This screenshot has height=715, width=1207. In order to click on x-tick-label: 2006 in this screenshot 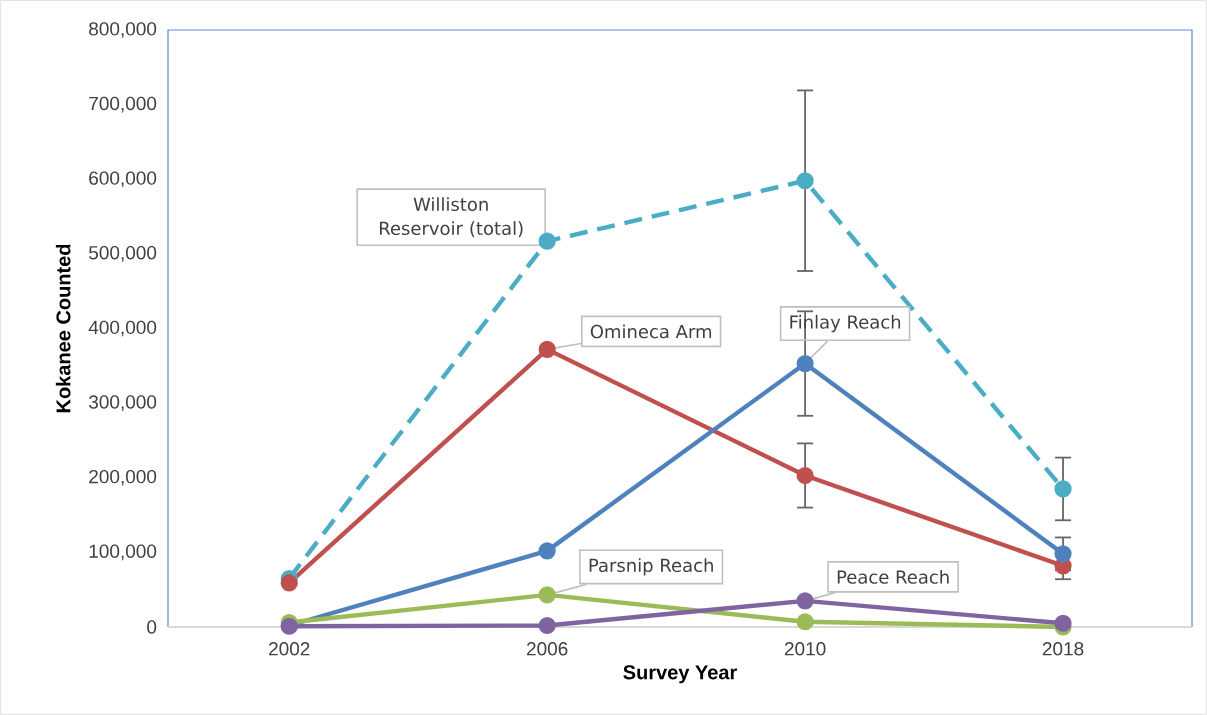, I will do `click(547, 649)`.